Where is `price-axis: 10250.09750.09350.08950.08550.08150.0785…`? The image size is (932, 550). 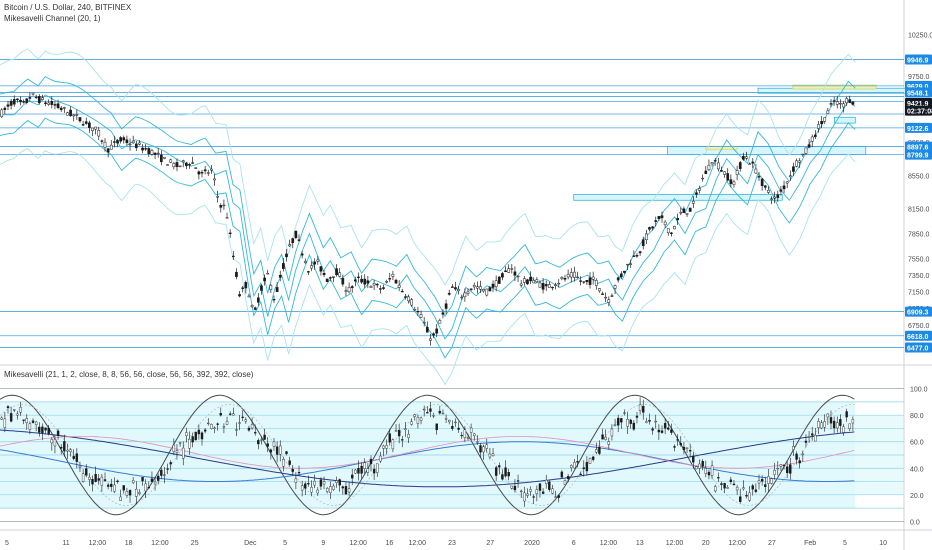
price-axis: 10250.09750.09350.08950.08550.08150.0785… is located at coordinates (918, 192).